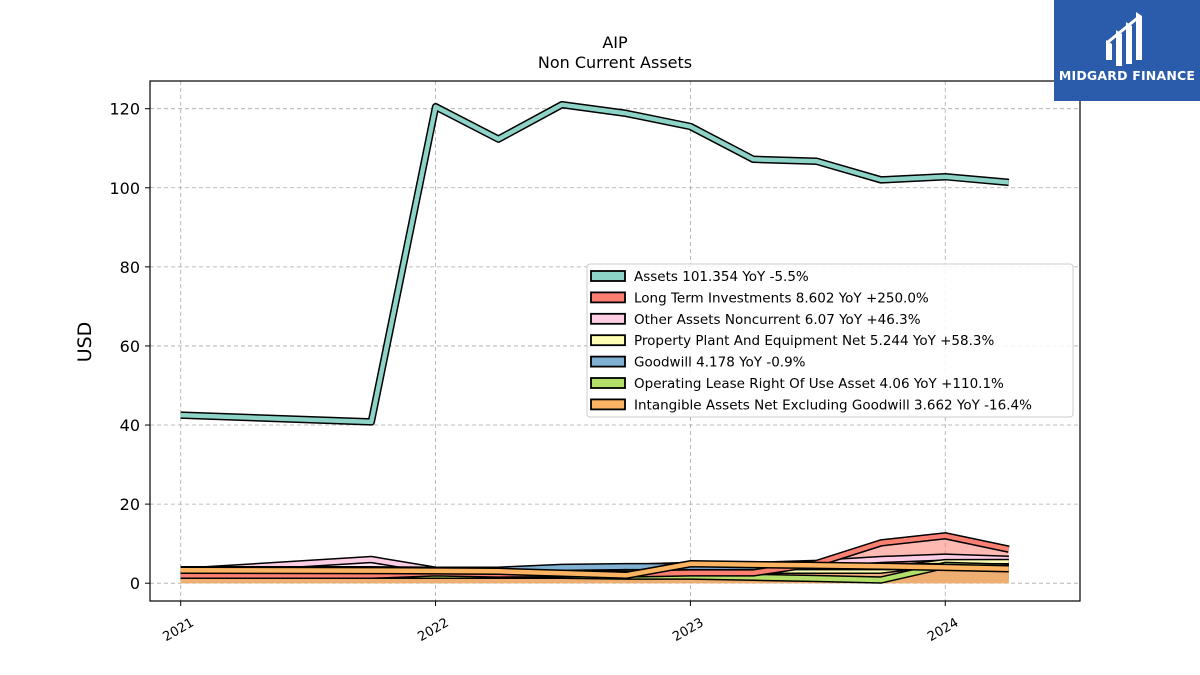  What do you see at coordinates (130, 425) in the screenshot?
I see `y-tick-label: 40` at bounding box center [130, 425].